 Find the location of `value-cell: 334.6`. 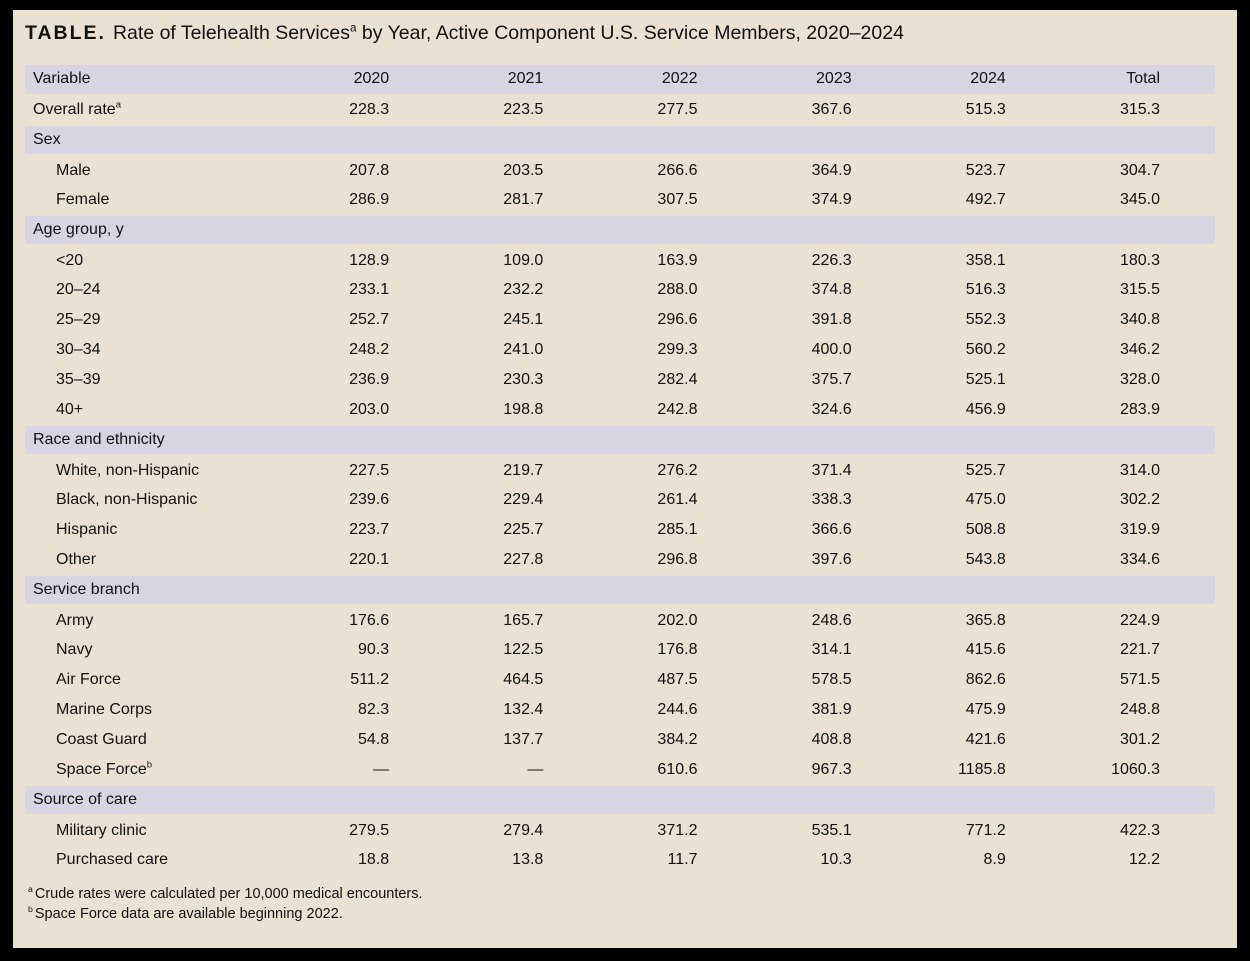

value-cell: 334.6 is located at coordinates (1139, 559).